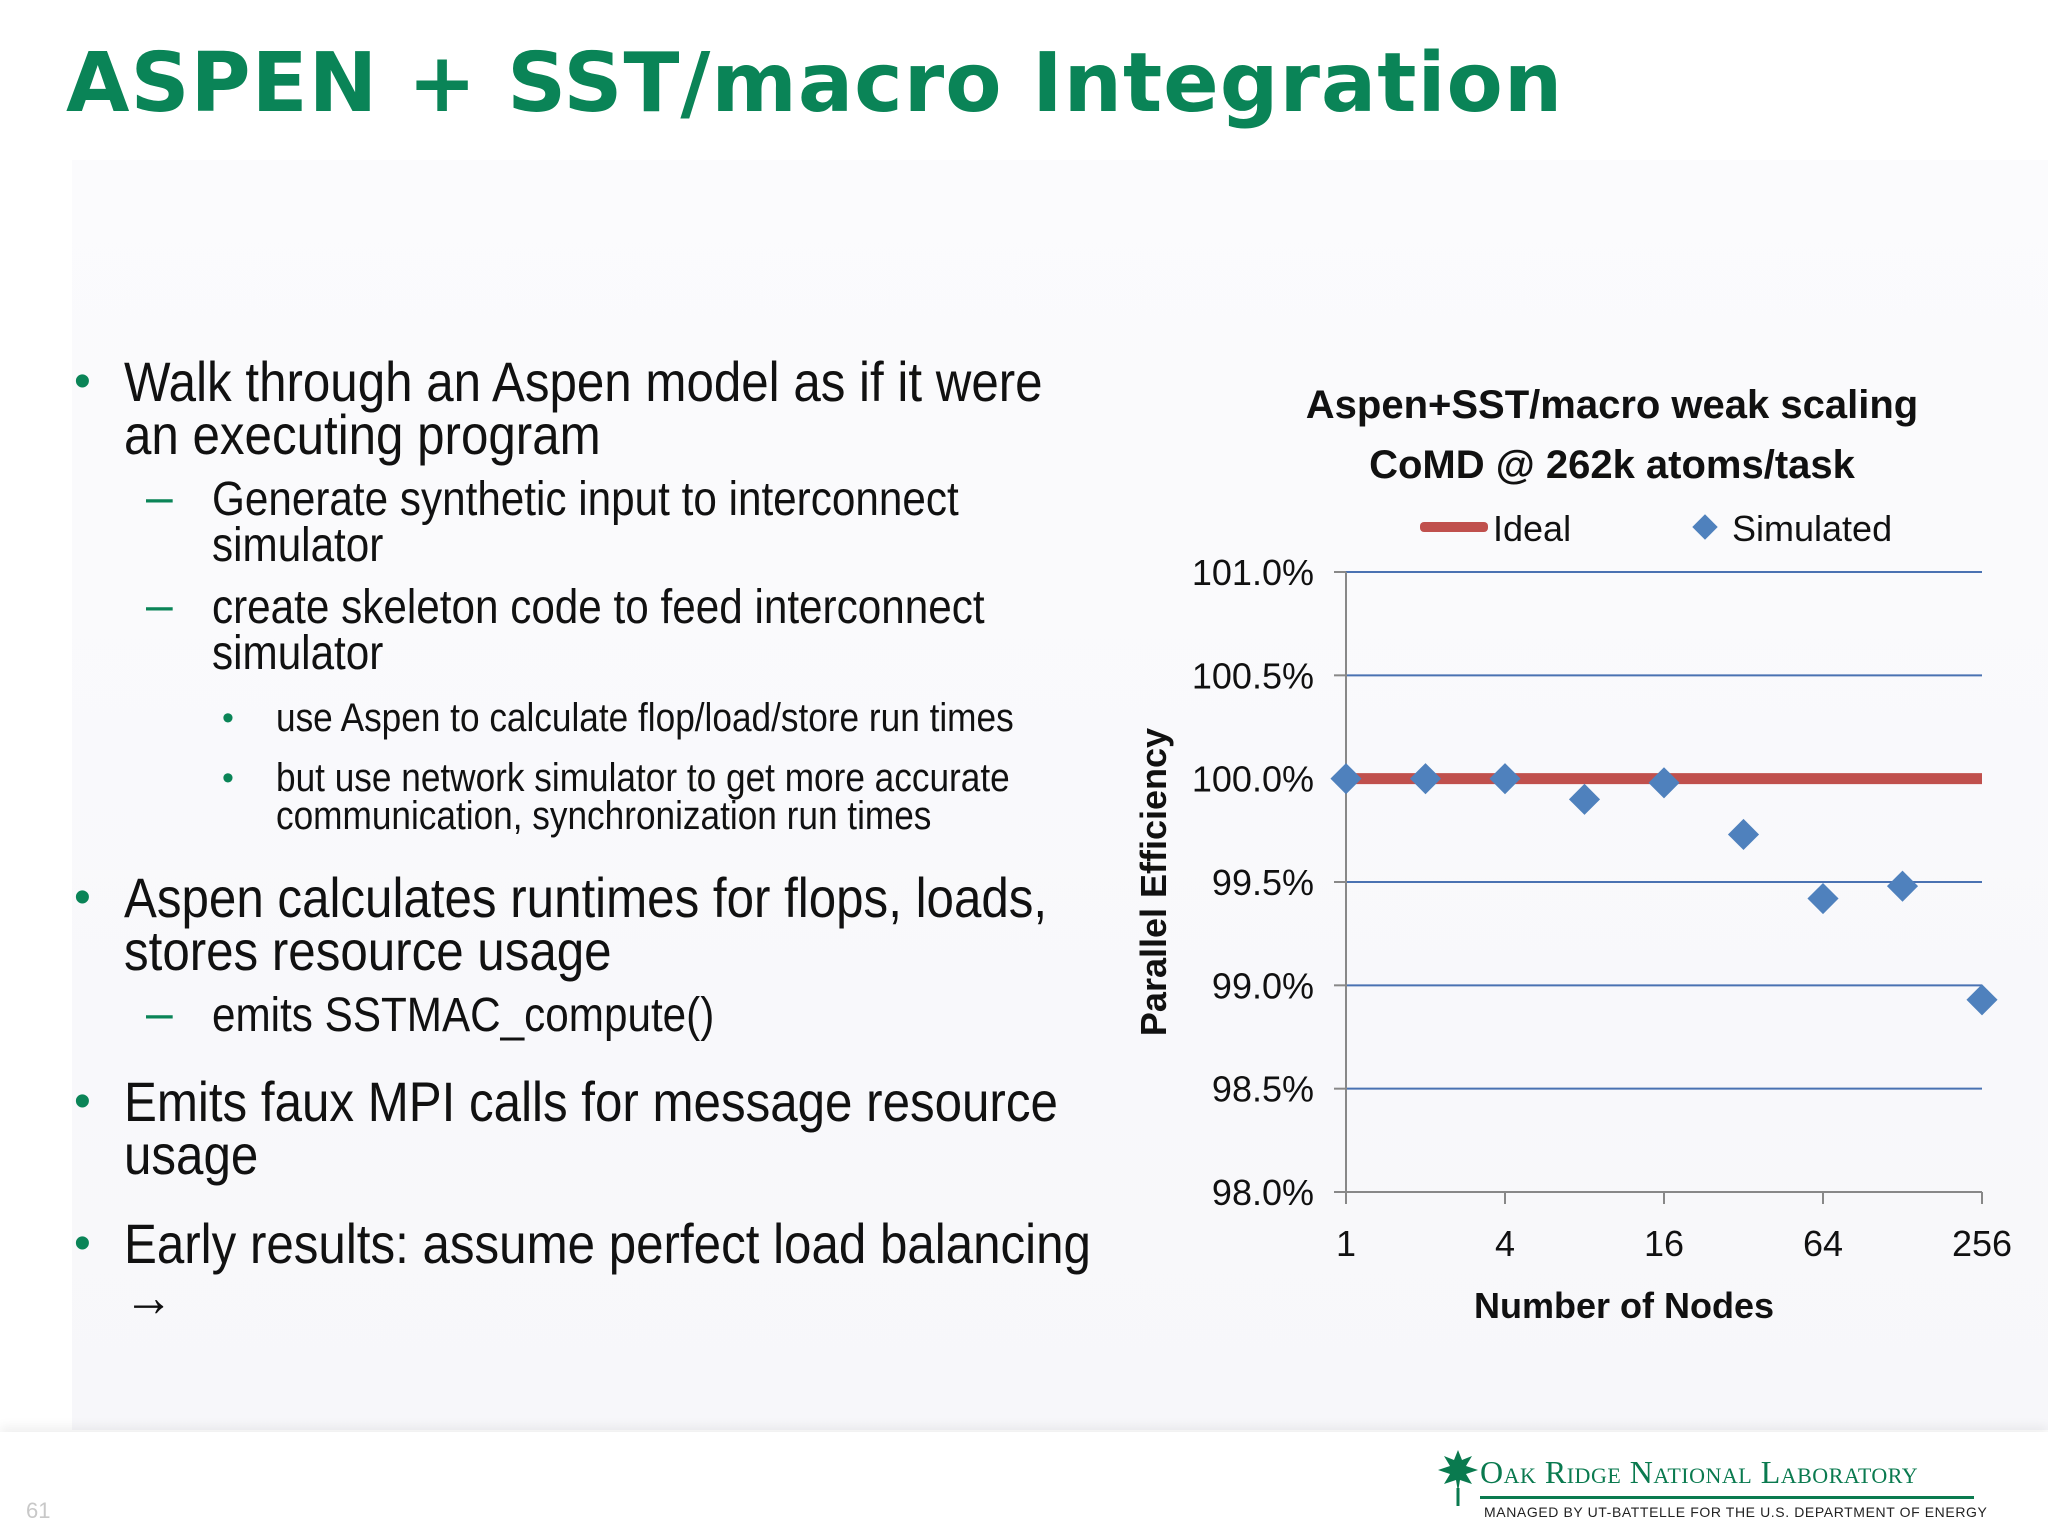 This screenshot has width=2048, height=1536. What do you see at coordinates (1458, 1478) in the screenshot?
I see `leaf-icon` at bounding box center [1458, 1478].